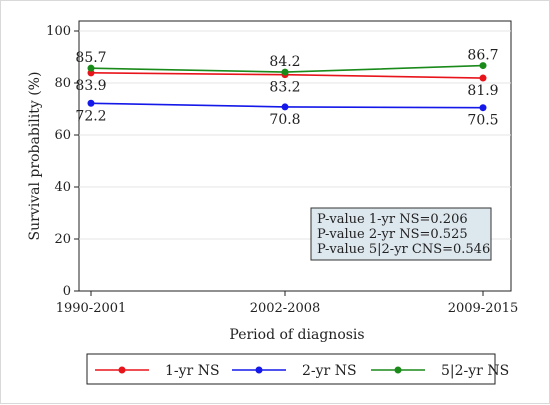 The image size is (550, 405). I want to click on annotation-line-0: P-value 1-yr NS=0.206, so click(392, 219).